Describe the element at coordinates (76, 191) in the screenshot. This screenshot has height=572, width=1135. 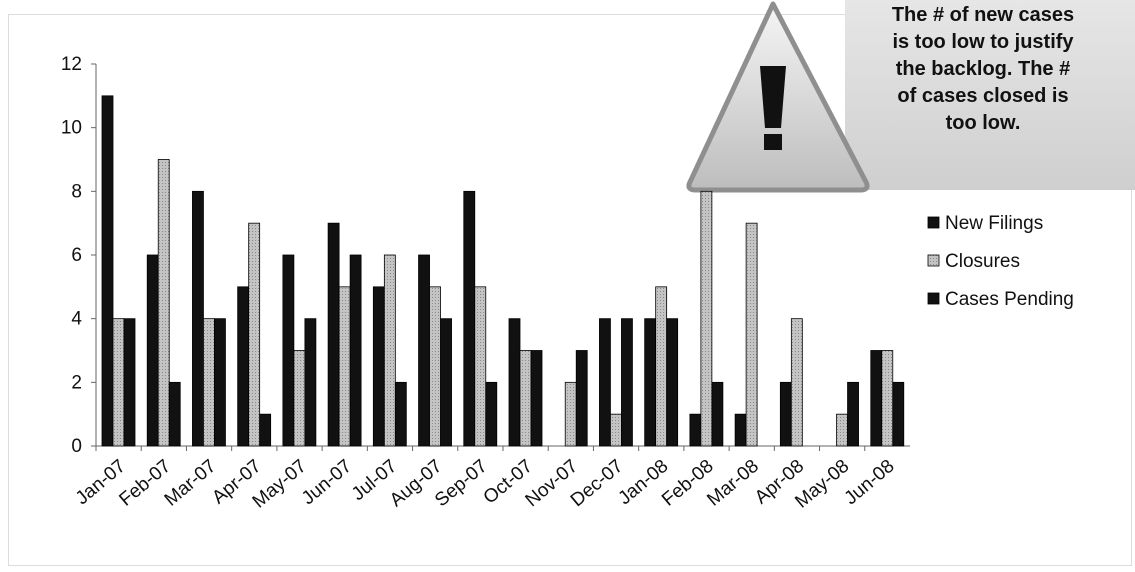
I see `y-tick-label: 8` at that location.